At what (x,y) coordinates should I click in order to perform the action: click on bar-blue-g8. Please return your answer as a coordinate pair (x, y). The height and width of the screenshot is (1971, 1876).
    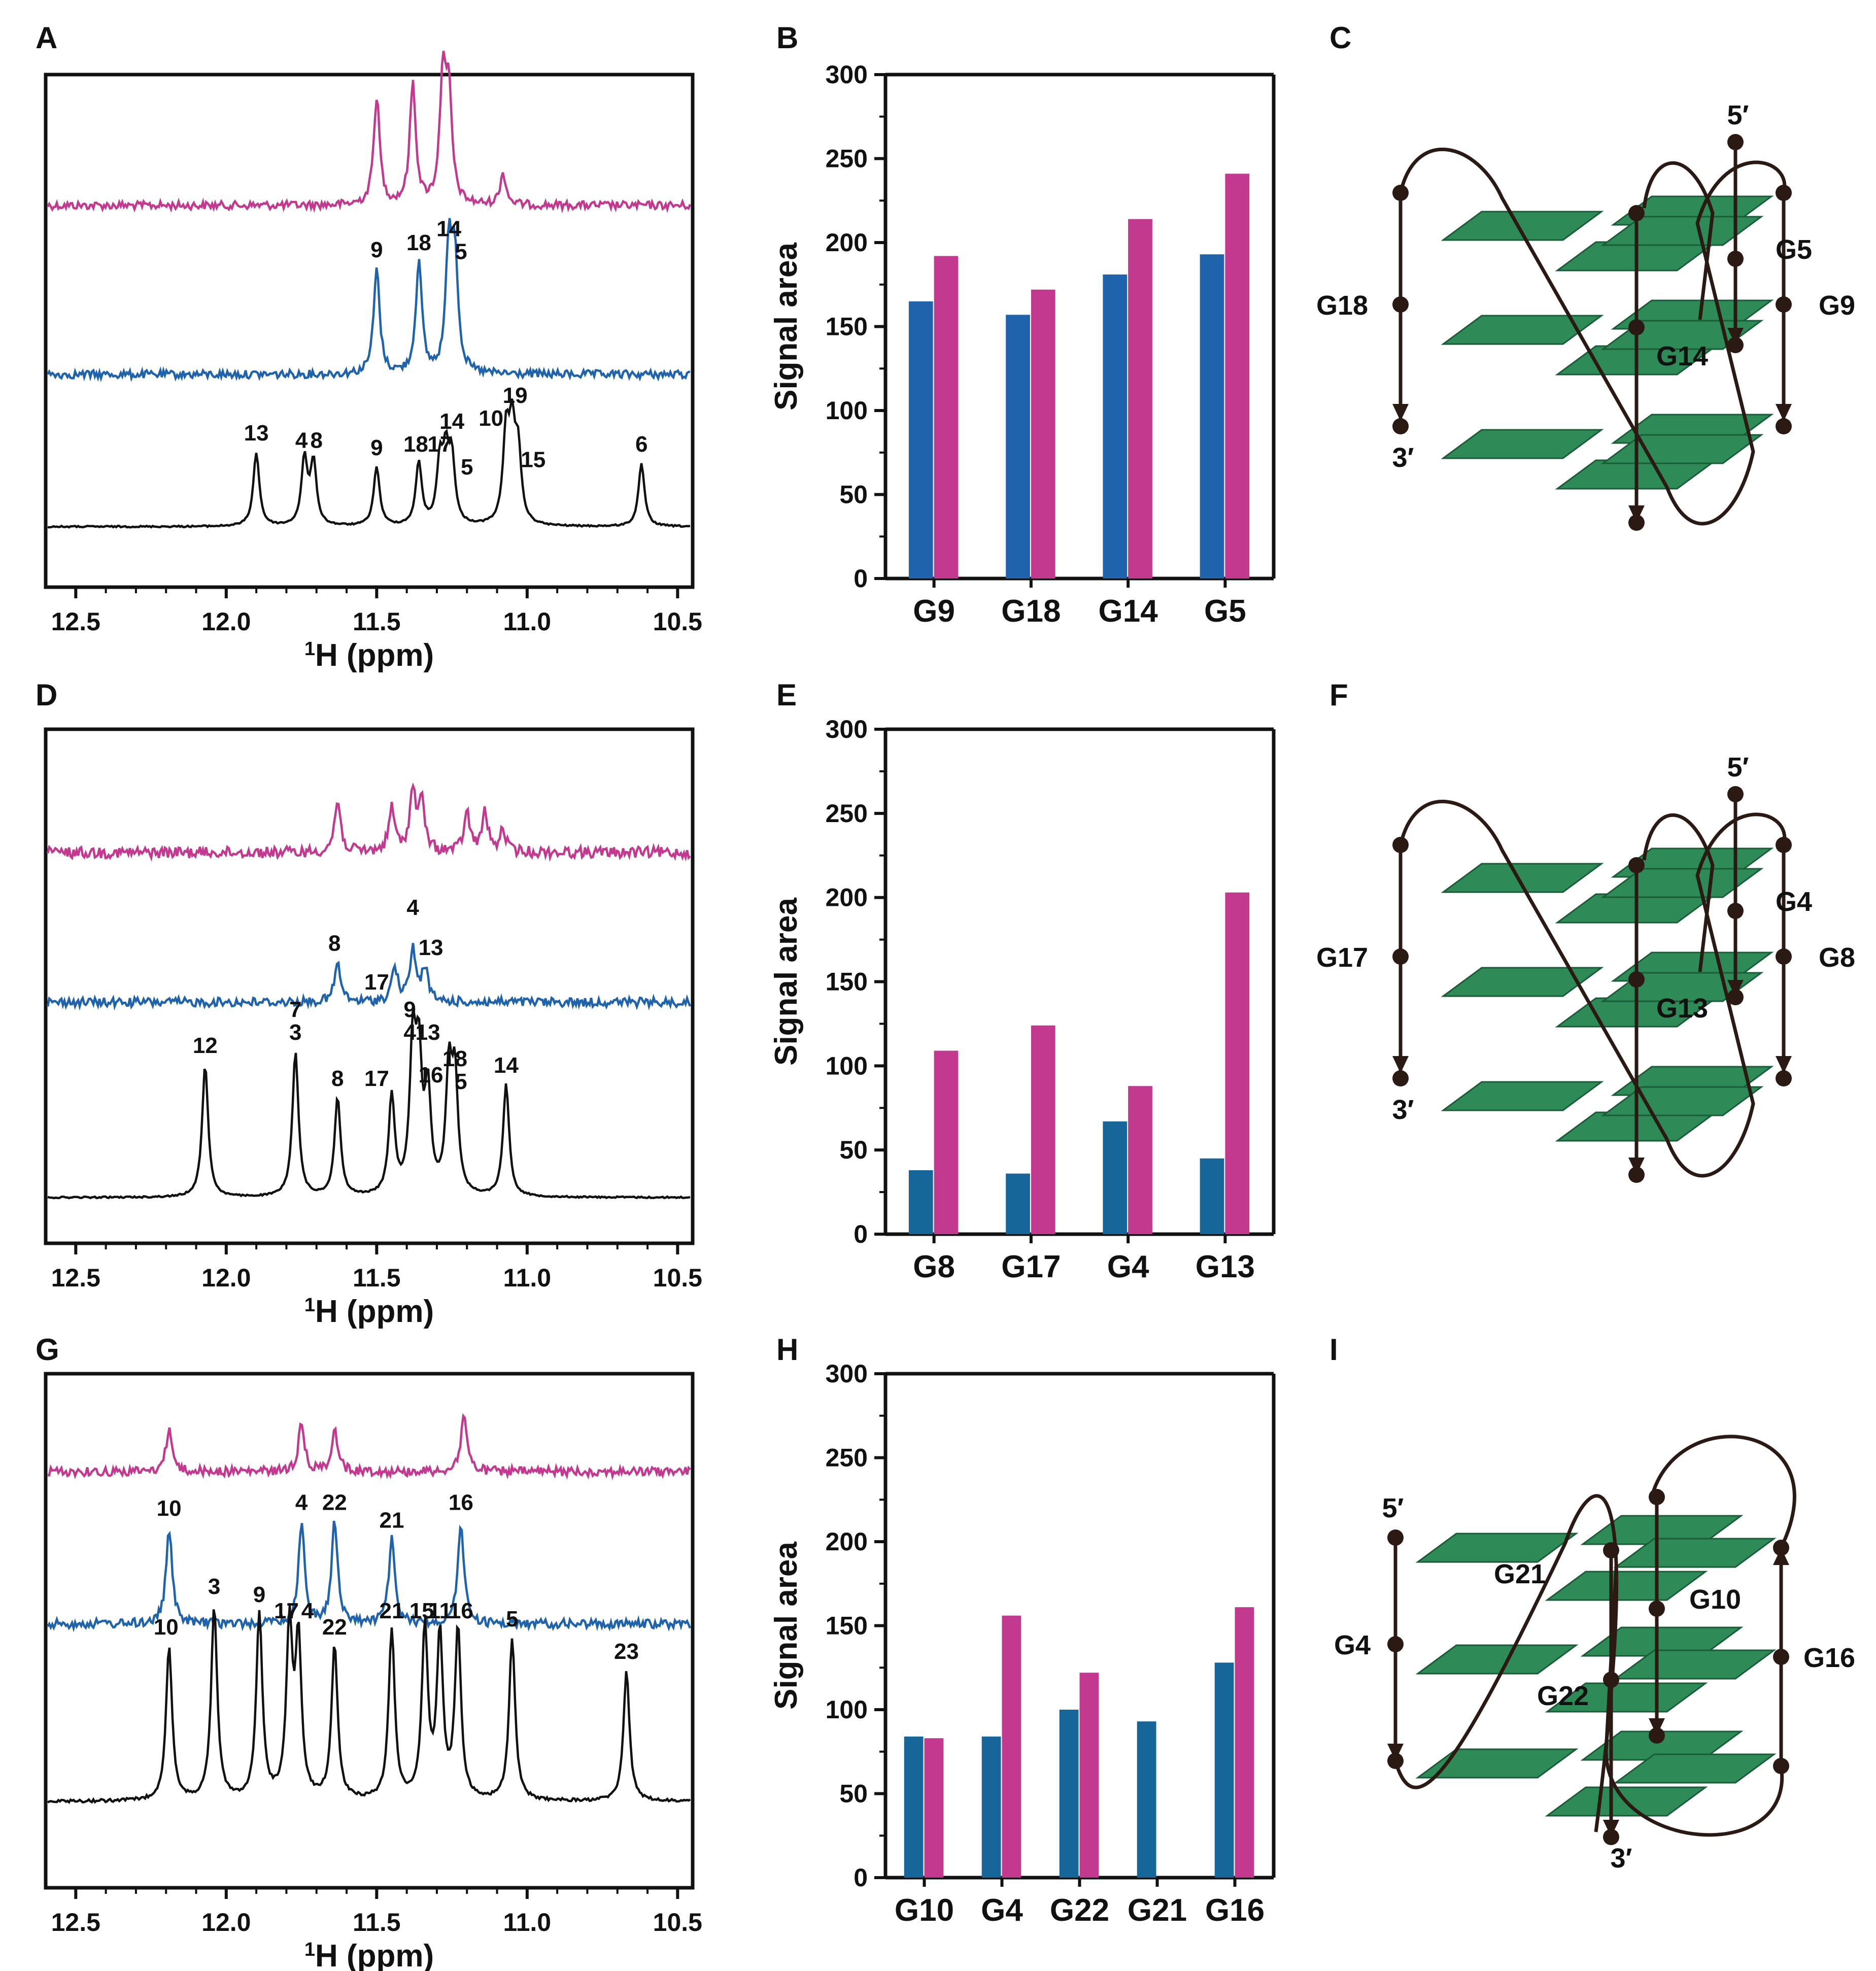
    Looking at the image, I should click on (920, 1202).